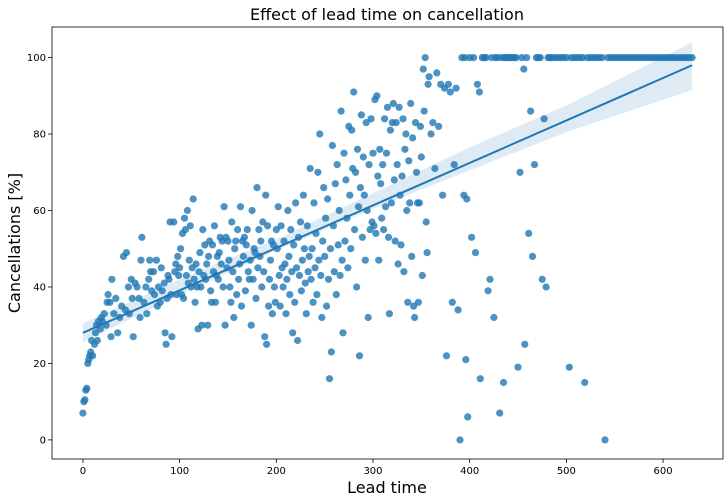 The image size is (728, 503). Describe the element at coordinates (469, 471) in the screenshot. I see `x-tick-label: 400` at that location.